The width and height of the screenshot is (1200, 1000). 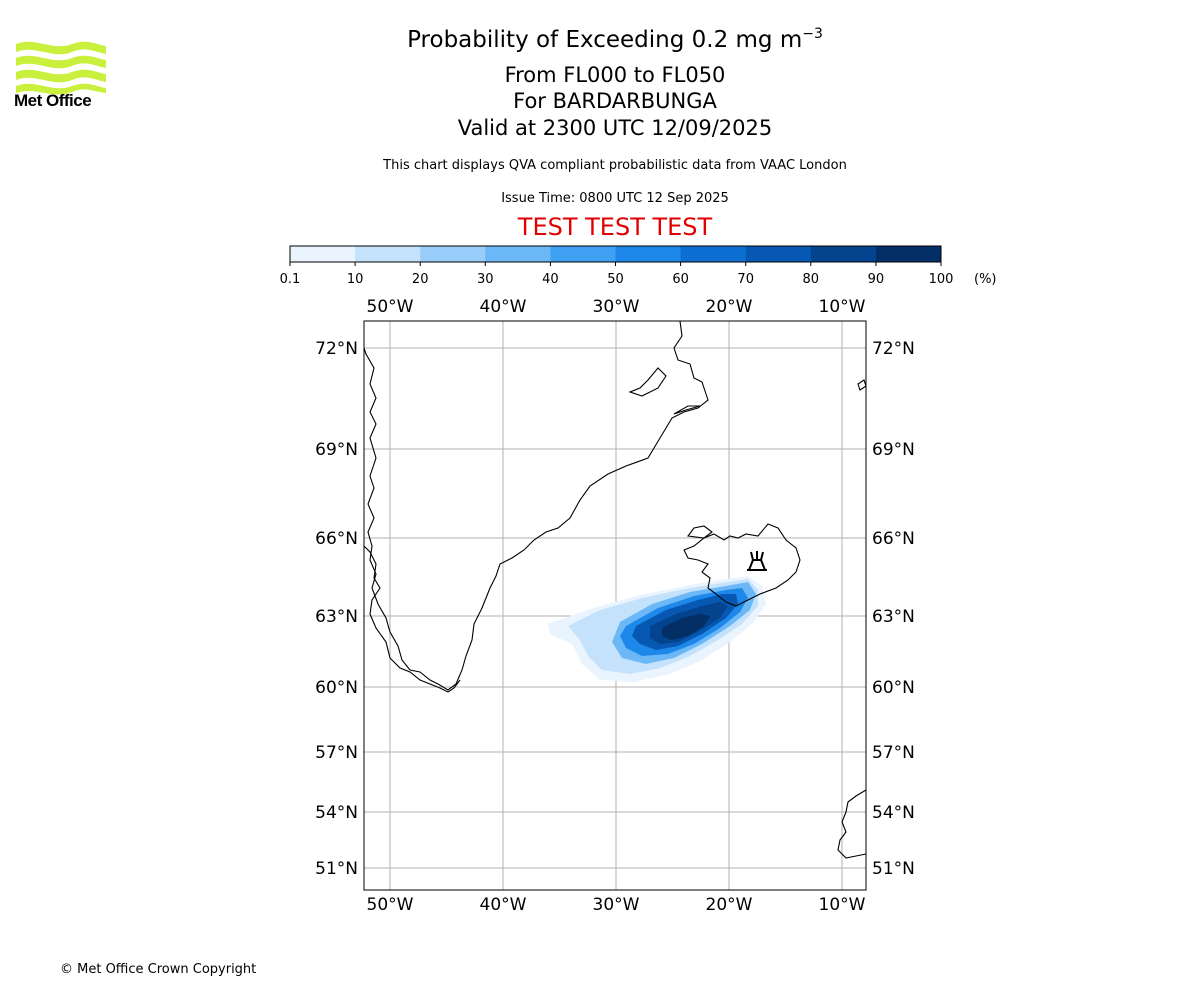 What do you see at coordinates (893, 869) in the screenshot?
I see `lat-label-right: 51°N` at bounding box center [893, 869].